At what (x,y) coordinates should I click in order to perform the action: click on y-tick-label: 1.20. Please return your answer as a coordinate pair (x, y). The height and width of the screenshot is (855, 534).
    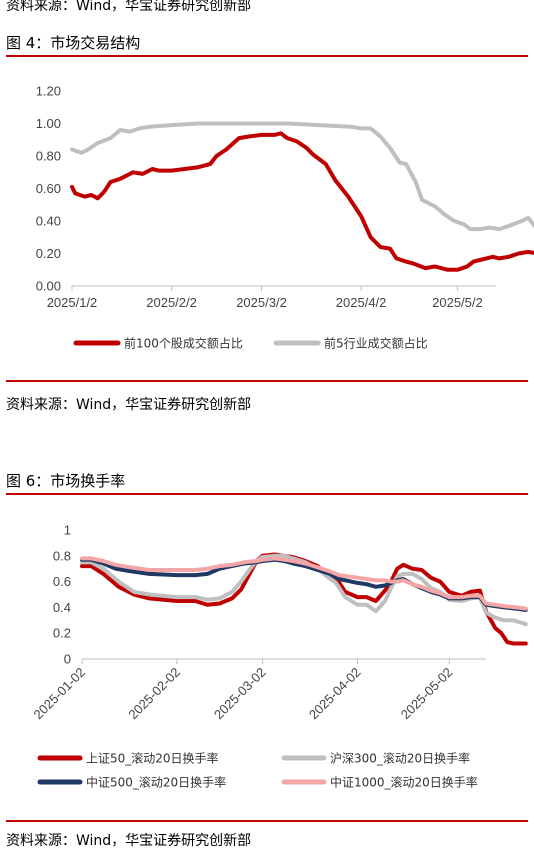
    Looking at the image, I should click on (48, 91).